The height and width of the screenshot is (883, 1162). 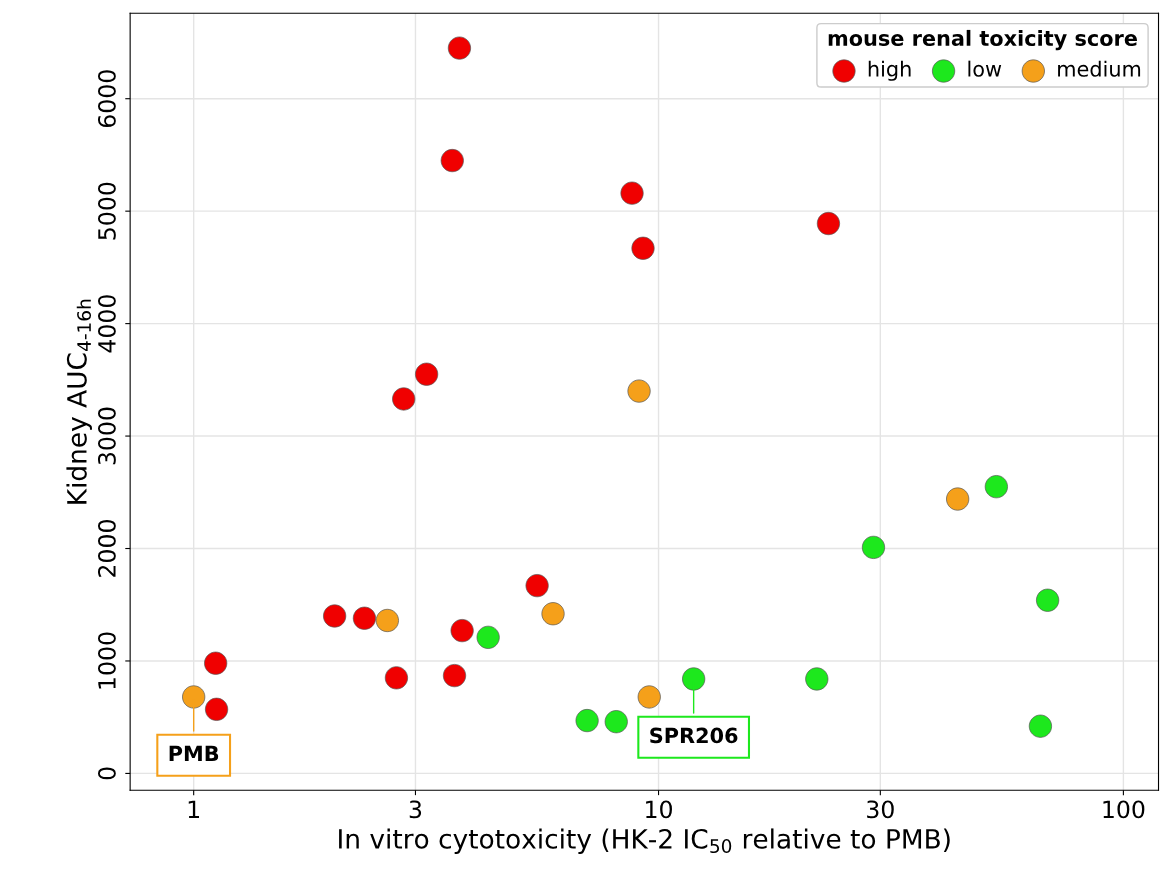 What do you see at coordinates (106, 436) in the screenshot?
I see `y-tick-label: 3000` at bounding box center [106, 436].